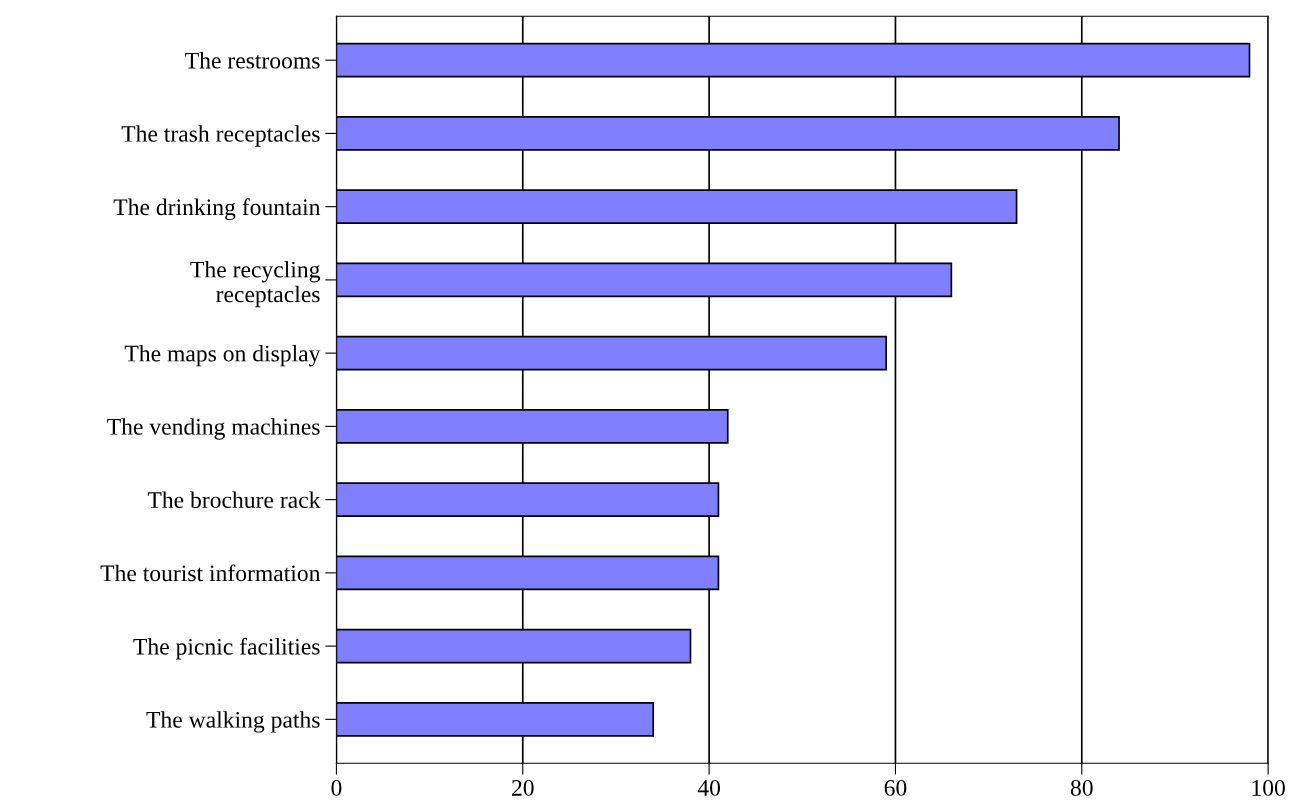 The image size is (1294, 812). Describe the element at coordinates (226, 648) in the screenshot. I see `y-tick-label: The picnic facilities` at that location.